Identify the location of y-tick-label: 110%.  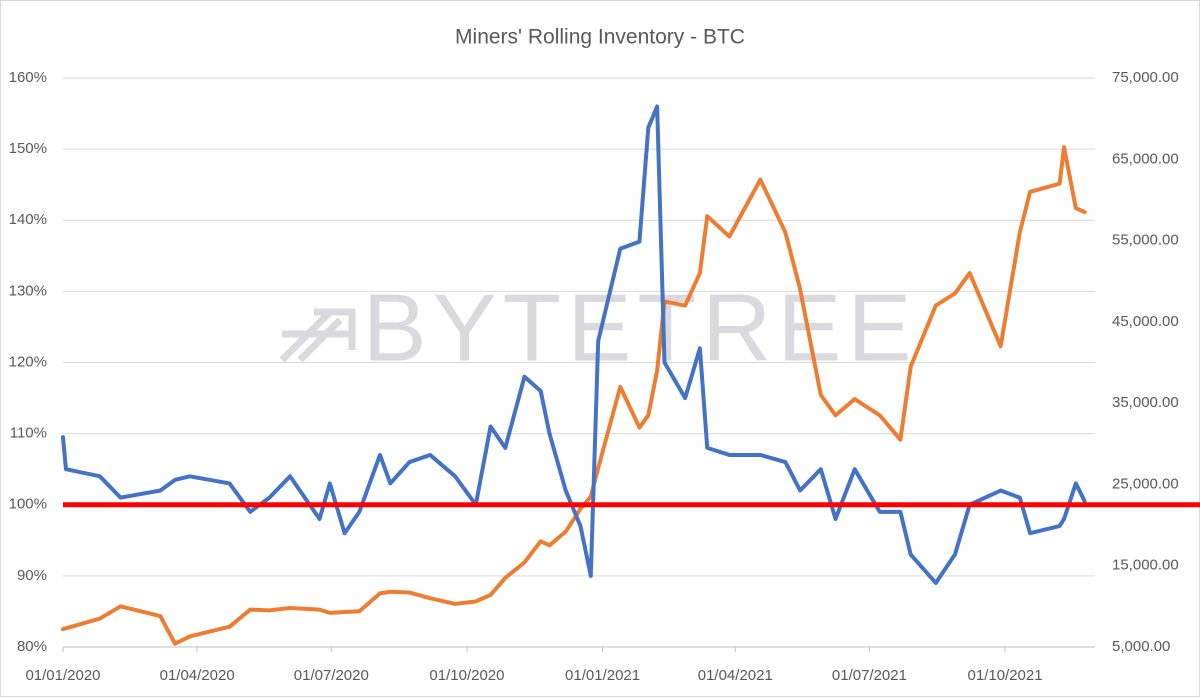
(28, 433).